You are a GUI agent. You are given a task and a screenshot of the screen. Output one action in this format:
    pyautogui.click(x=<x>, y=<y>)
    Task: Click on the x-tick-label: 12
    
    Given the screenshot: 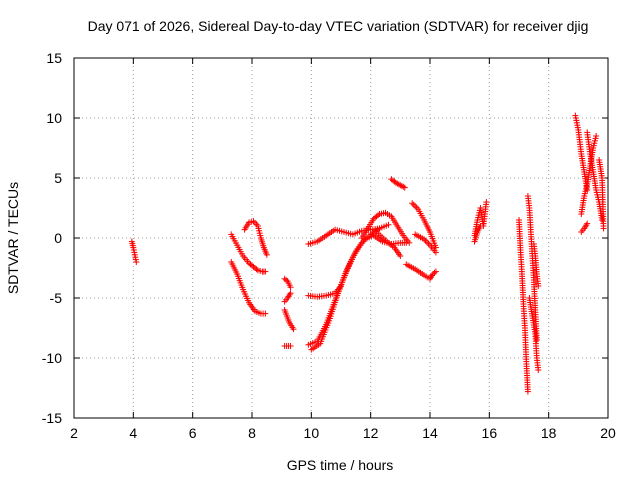 What is the action you would take?
    pyautogui.click(x=371, y=433)
    